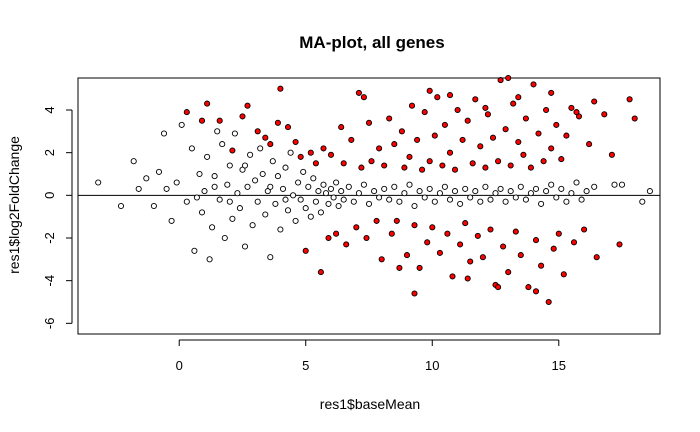 Image resolution: width=700 pixels, height=432 pixels. What do you see at coordinates (559, 365) in the screenshot?
I see `x-tick-label: 15` at bounding box center [559, 365].